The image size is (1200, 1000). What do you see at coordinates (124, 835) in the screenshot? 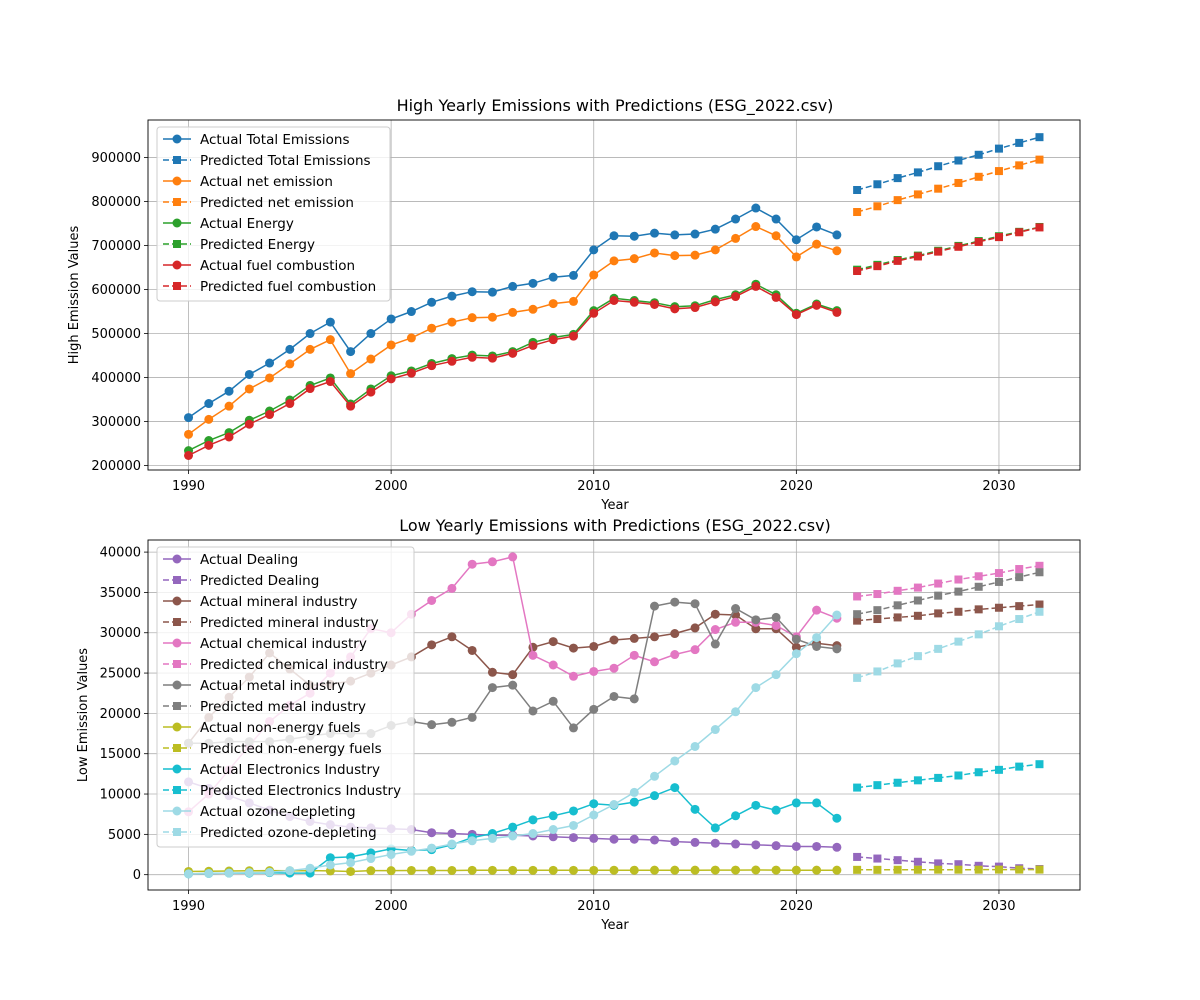
I see `y-tick-label: 5000` at bounding box center [124, 835].